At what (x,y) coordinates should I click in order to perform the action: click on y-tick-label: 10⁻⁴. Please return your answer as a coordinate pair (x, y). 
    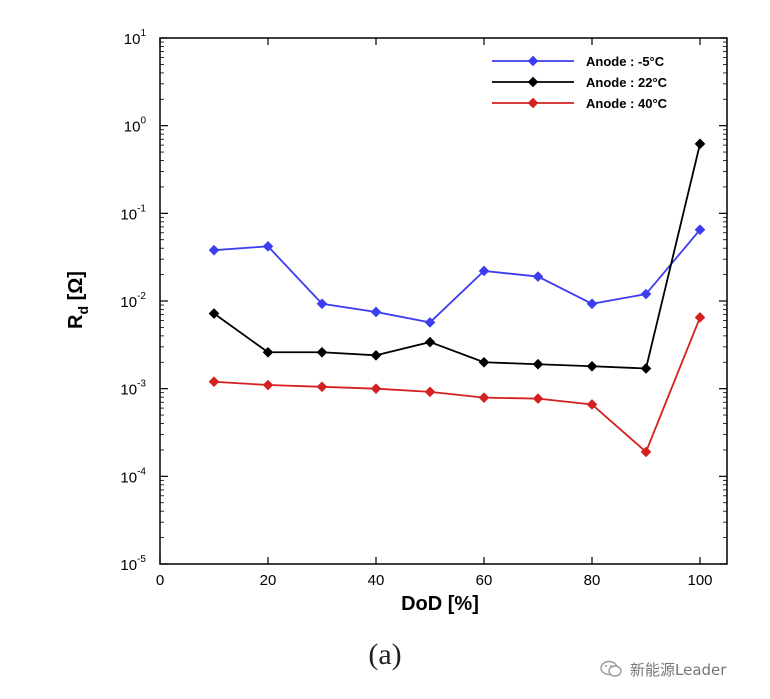
    Looking at the image, I should click on (133, 476).